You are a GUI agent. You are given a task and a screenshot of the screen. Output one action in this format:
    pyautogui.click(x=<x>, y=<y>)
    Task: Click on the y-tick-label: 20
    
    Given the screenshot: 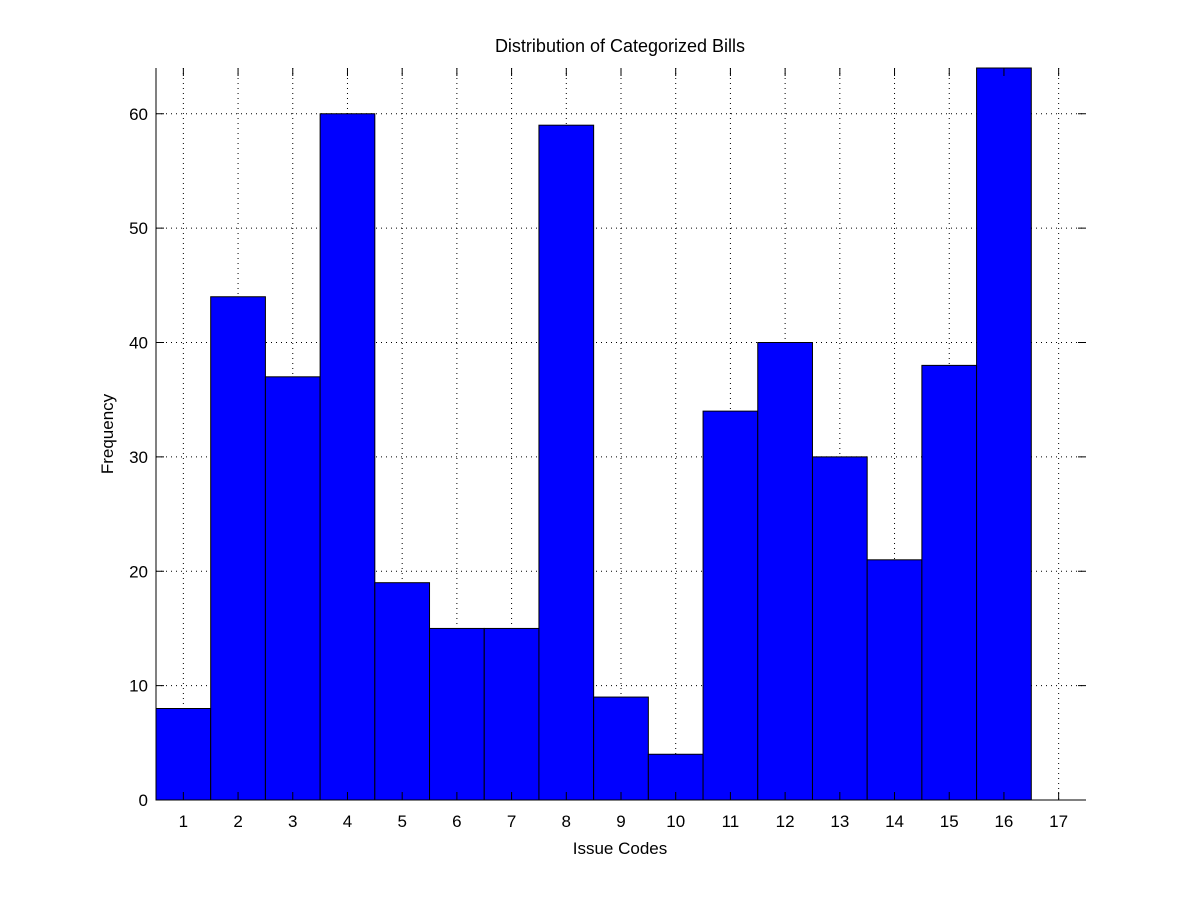 What is the action you would take?
    pyautogui.click(x=138, y=571)
    